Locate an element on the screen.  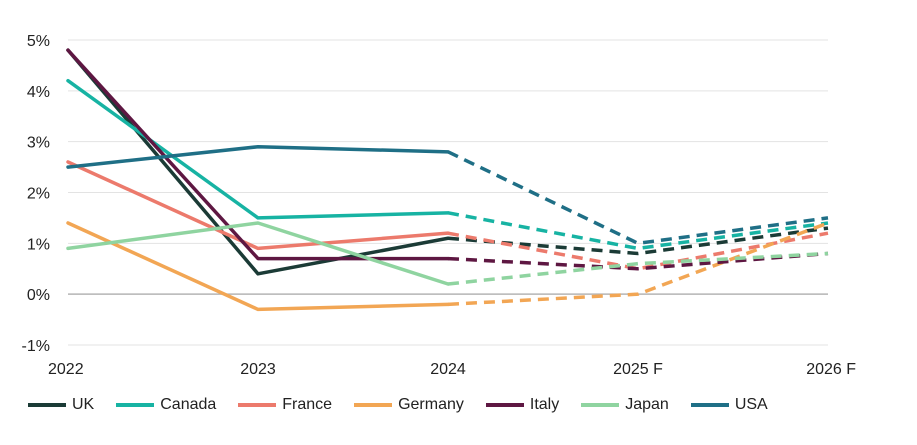
legend-label: Germany is located at coordinates (431, 404).